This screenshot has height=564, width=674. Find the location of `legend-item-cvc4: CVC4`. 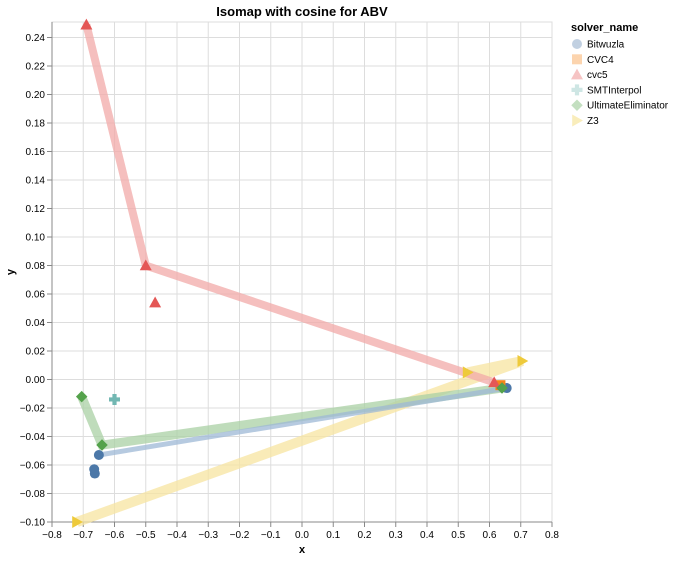

legend-item-cvc4: CVC4 is located at coordinates (593, 60).